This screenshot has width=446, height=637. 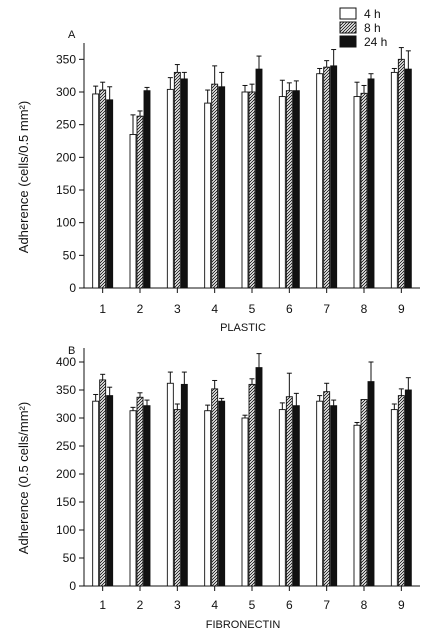 What do you see at coordinates (102, 605) in the screenshot?
I see `x-tick-label-b: 1` at bounding box center [102, 605].